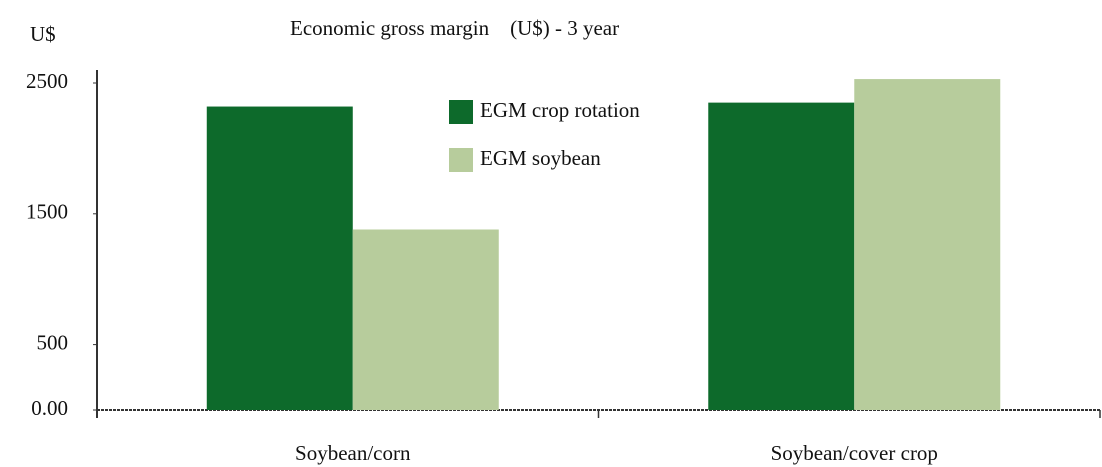 The height and width of the screenshot is (467, 1102). I want to click on chart-title: Economic gross margin (U$) - 3 year, so click(454, 28).